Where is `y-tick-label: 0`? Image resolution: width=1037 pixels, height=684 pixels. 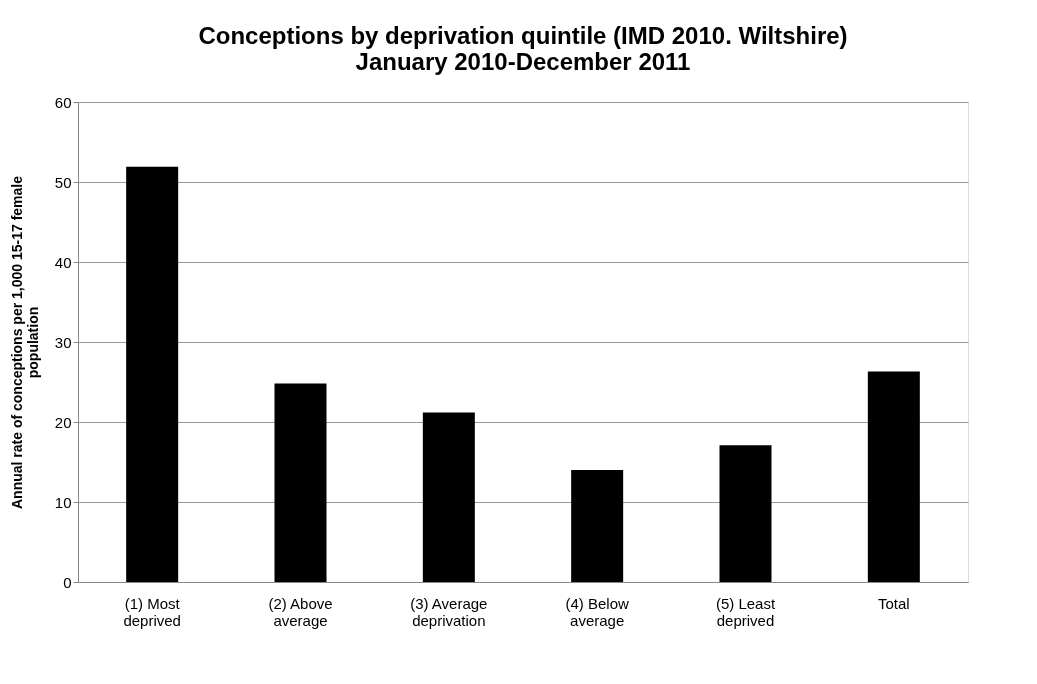
y-tick-label: 0 is located at coordinates (67, 582).